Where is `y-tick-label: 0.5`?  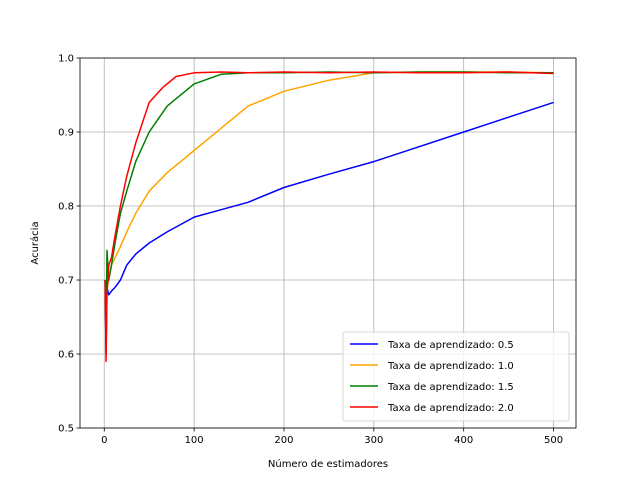 y-tick-label: 0.5 is located at coordinates (66, 429).